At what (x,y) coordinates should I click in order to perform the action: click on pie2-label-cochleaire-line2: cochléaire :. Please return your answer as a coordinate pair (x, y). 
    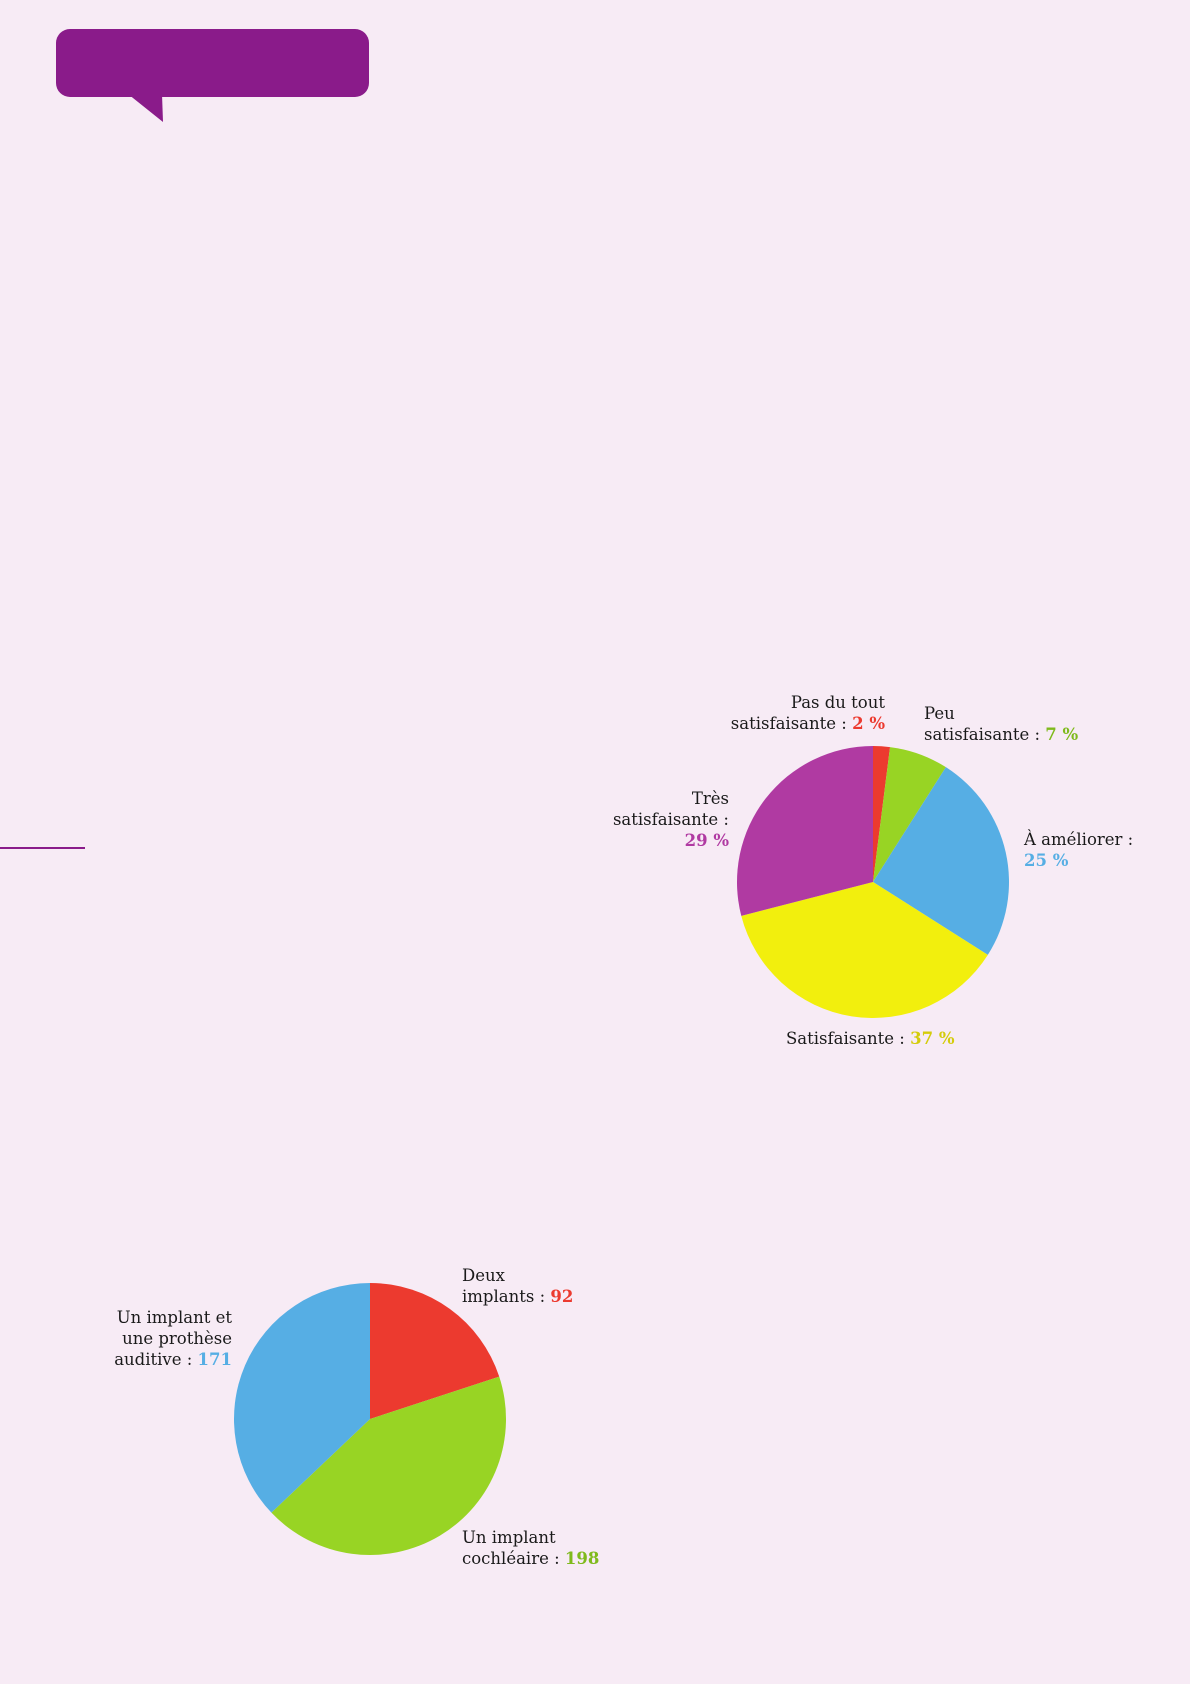
    Looking at the image, I should click on (511, 1558).